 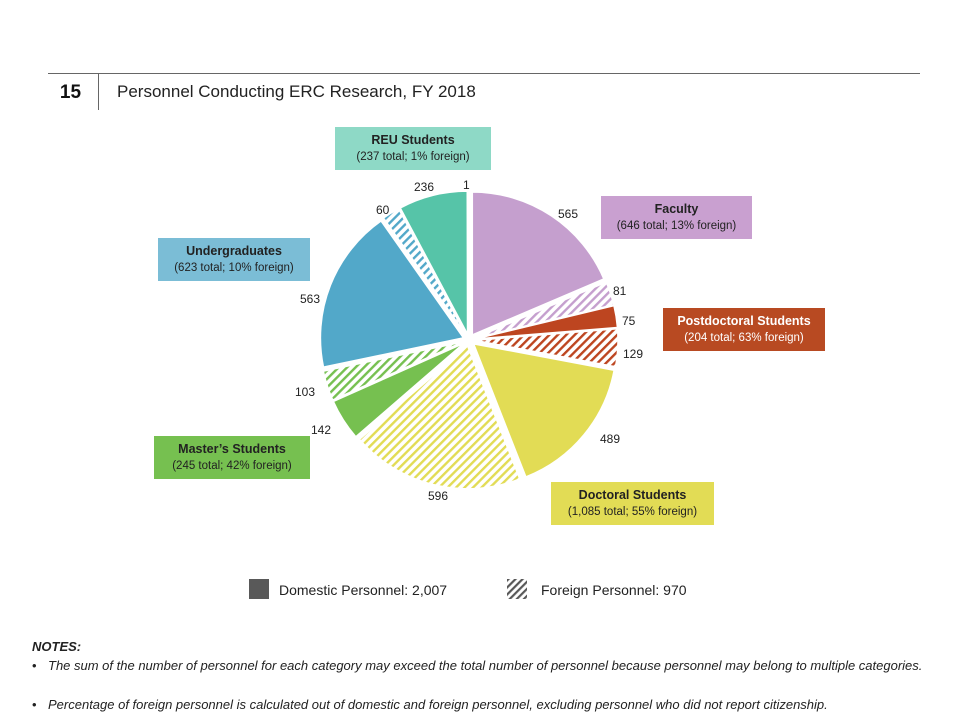 What do you see at coordinates (546, 322) in the screenshot?
I see `pie-slice-postdoctoral-students-domestic` at bounding box center [546, 322].